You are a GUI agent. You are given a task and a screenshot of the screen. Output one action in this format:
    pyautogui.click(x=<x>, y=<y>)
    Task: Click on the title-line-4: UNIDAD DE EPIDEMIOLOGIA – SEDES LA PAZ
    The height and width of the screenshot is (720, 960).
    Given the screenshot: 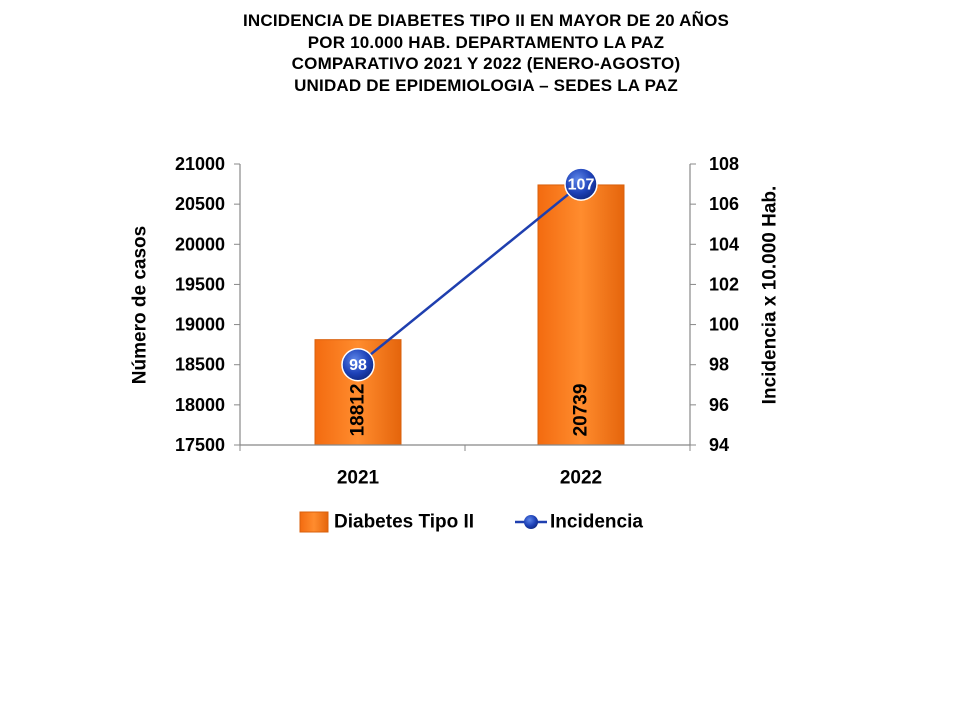 What is the action you would take?
    pyautogui.click(x=486, y=85)
    